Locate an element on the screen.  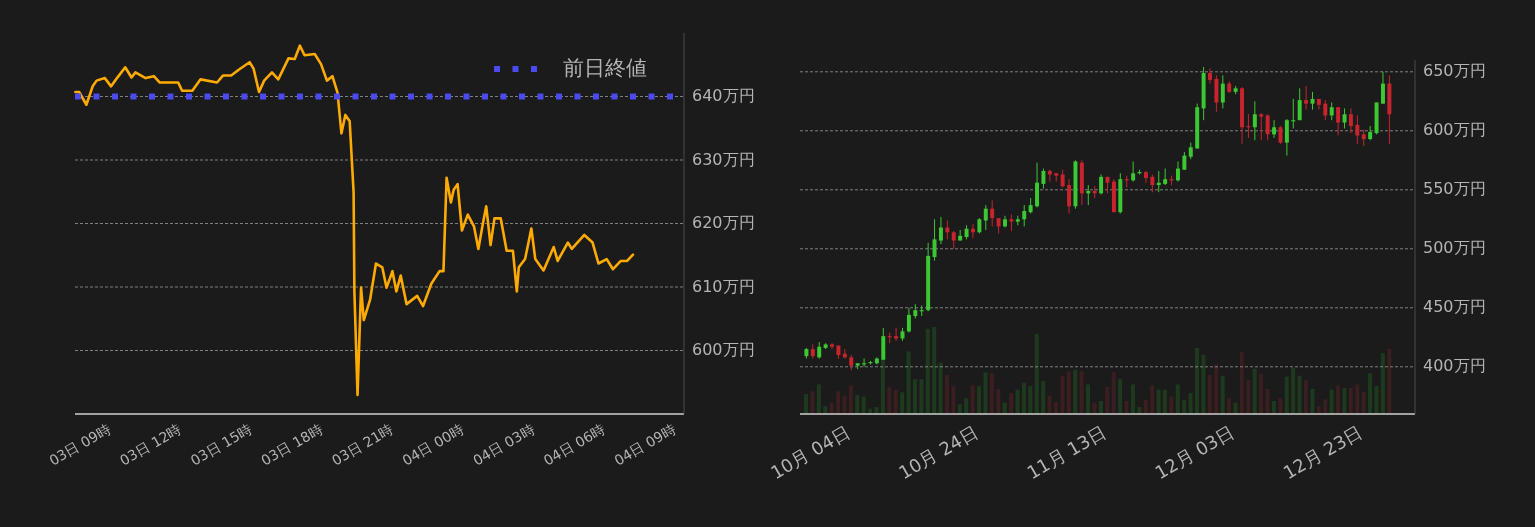
x-tick-label: 10月 24日 is located at coordinates (938, 452).